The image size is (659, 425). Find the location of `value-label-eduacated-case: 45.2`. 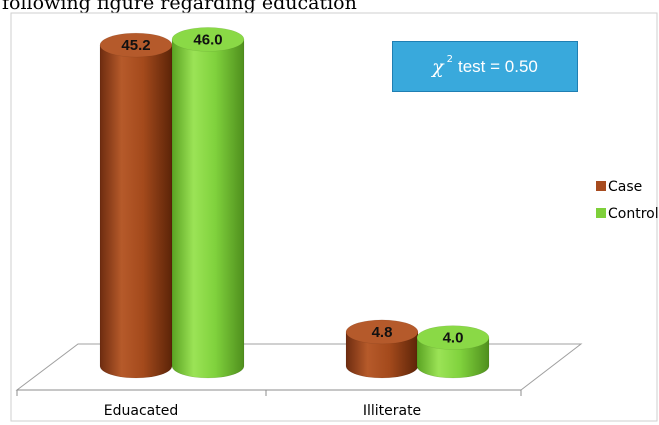

value-label-eduacated-case: 45.2 is located at coordinates (135, 45).